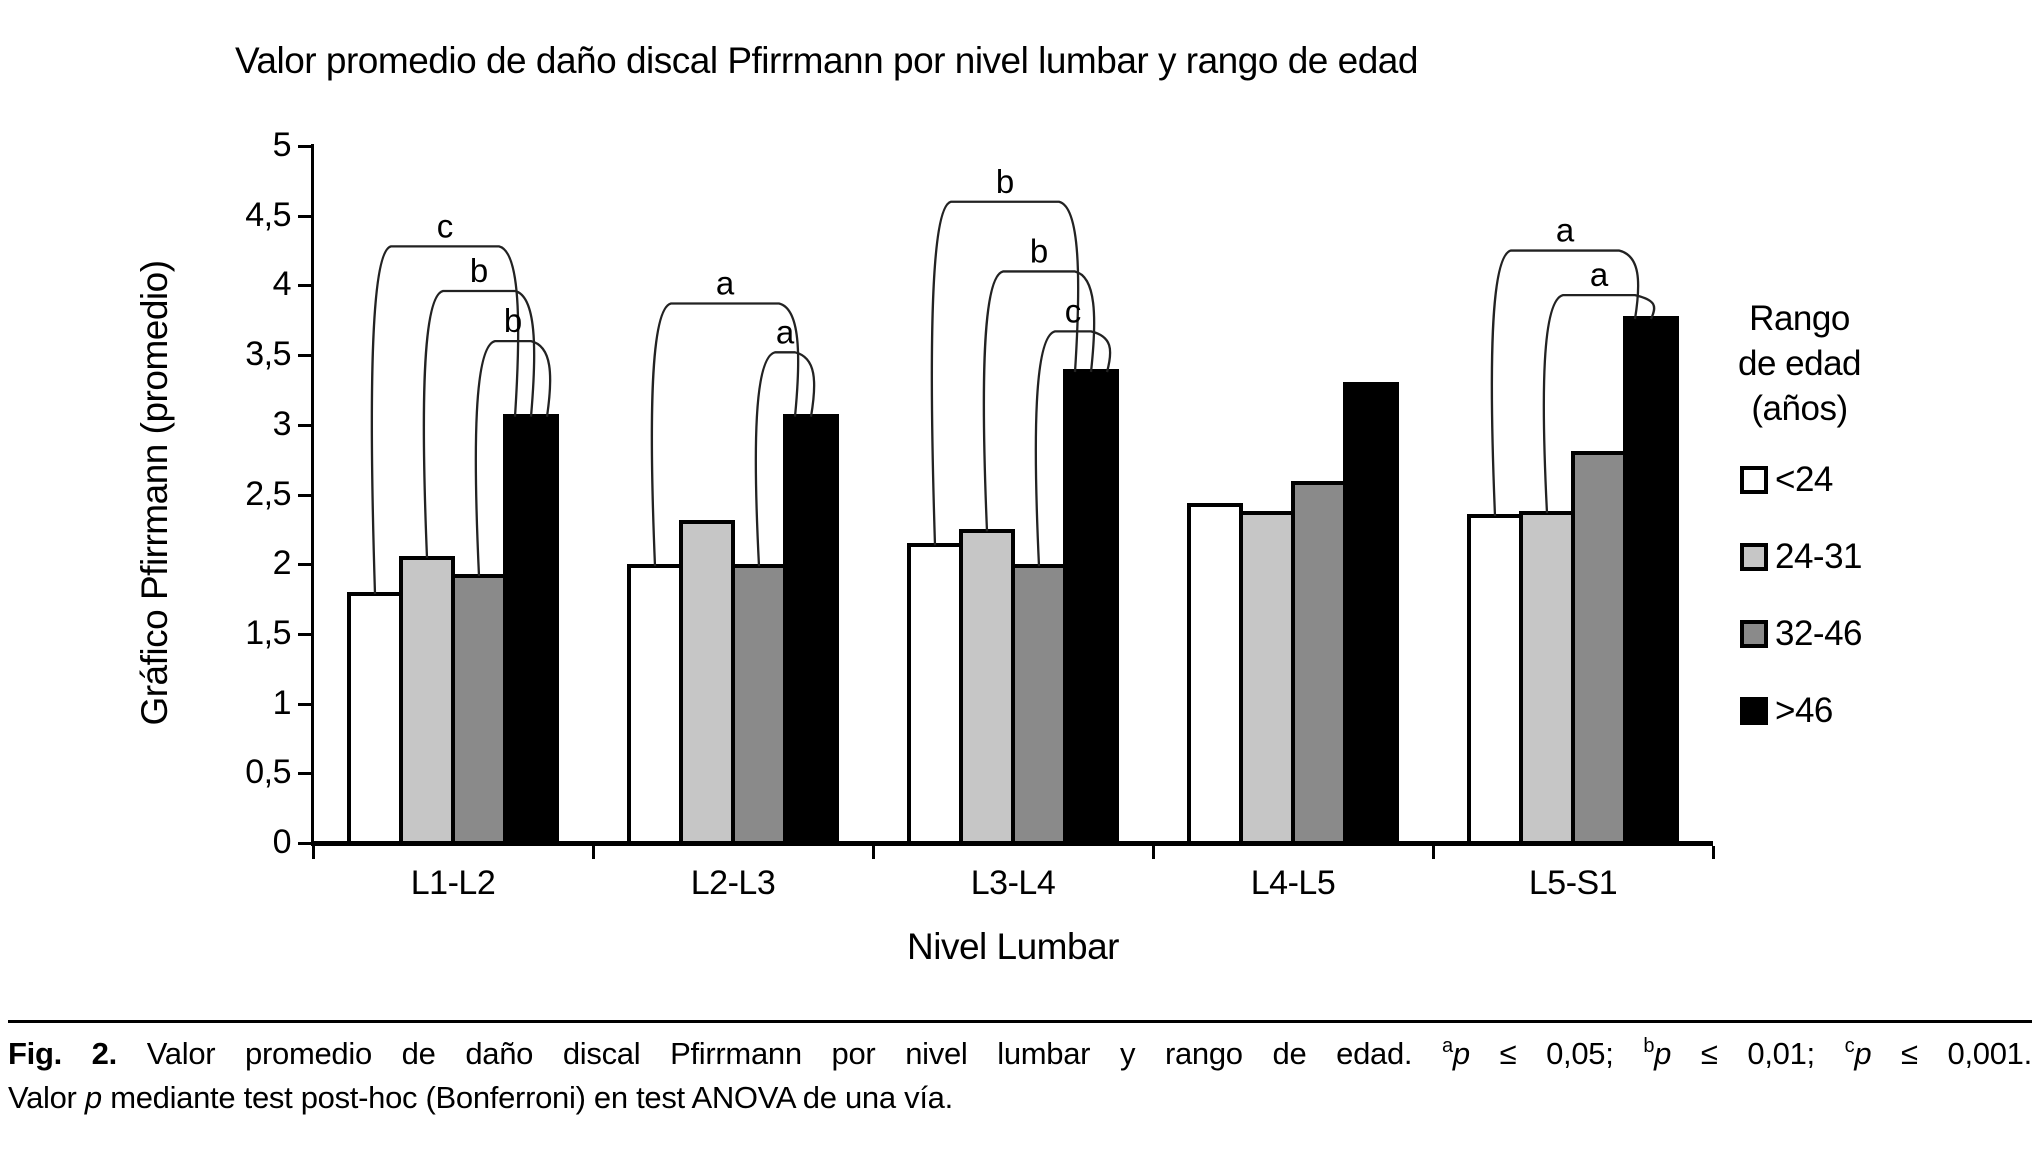 This screenshot has width=2040, height=1164. Describe the element at coordinates (268, 214) in the screenshot. I see `y-tick-label: 4,5` at that location.